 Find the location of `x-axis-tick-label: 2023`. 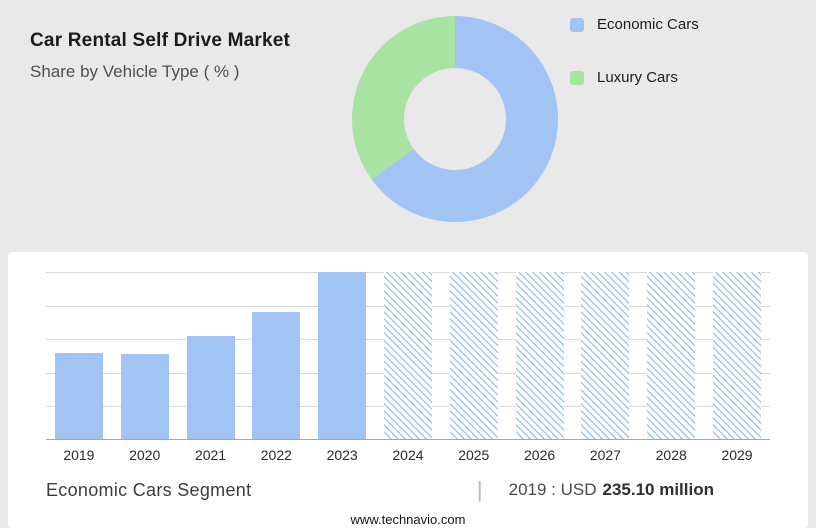

x-axis-tick-label: 2023 is located at coordinates (342, 455).